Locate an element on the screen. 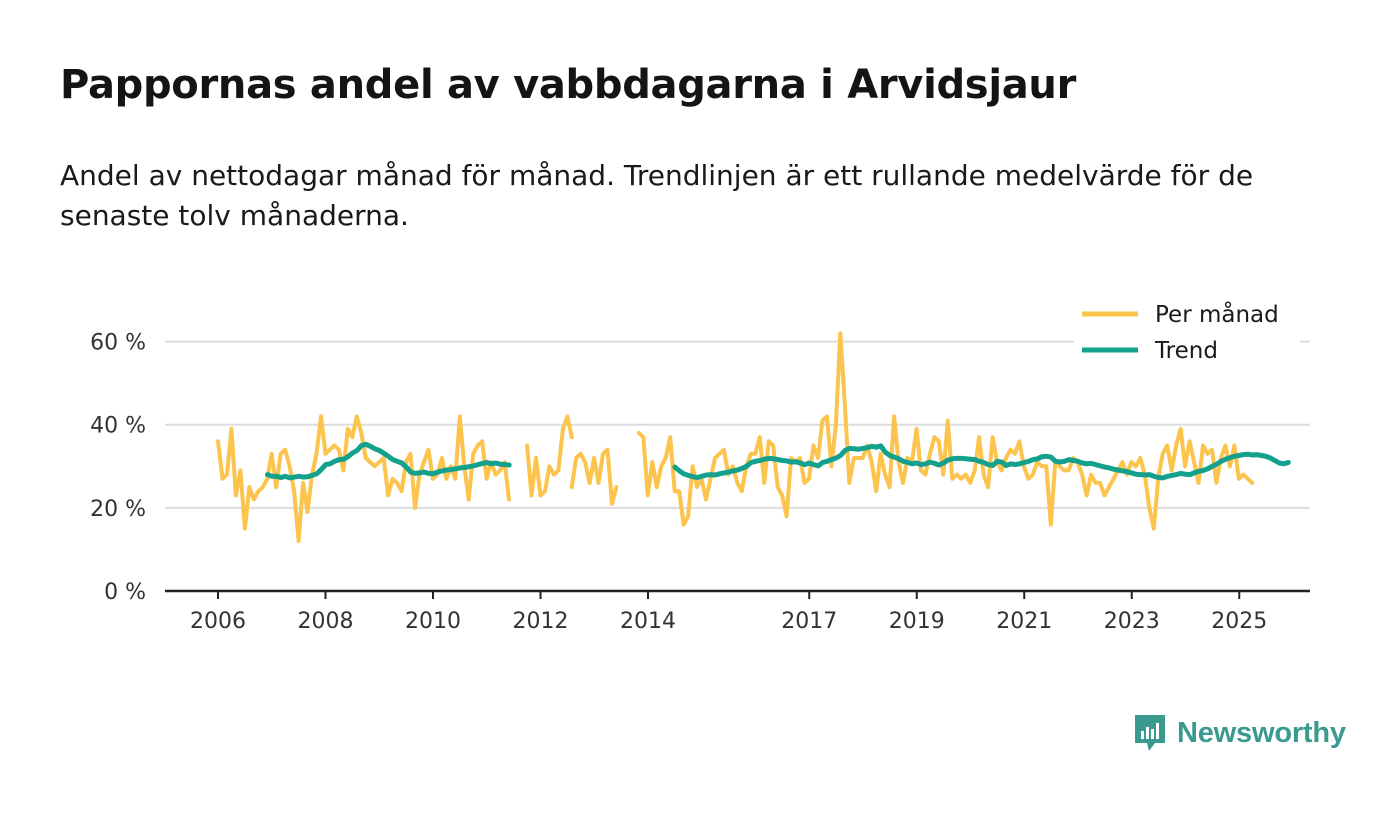 The image size is (1400, 813). x-tick-label: 2014 is located at coordinates (648, 621).